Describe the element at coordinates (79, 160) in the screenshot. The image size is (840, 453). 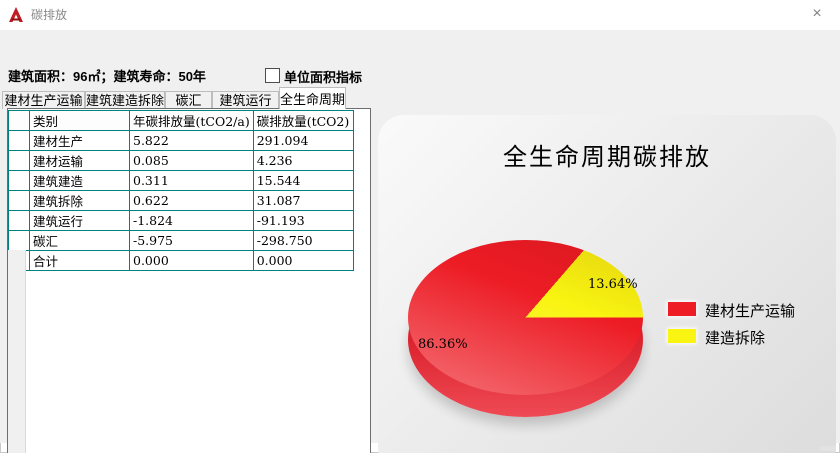
I see `cell-category: 建材运输` at that location.